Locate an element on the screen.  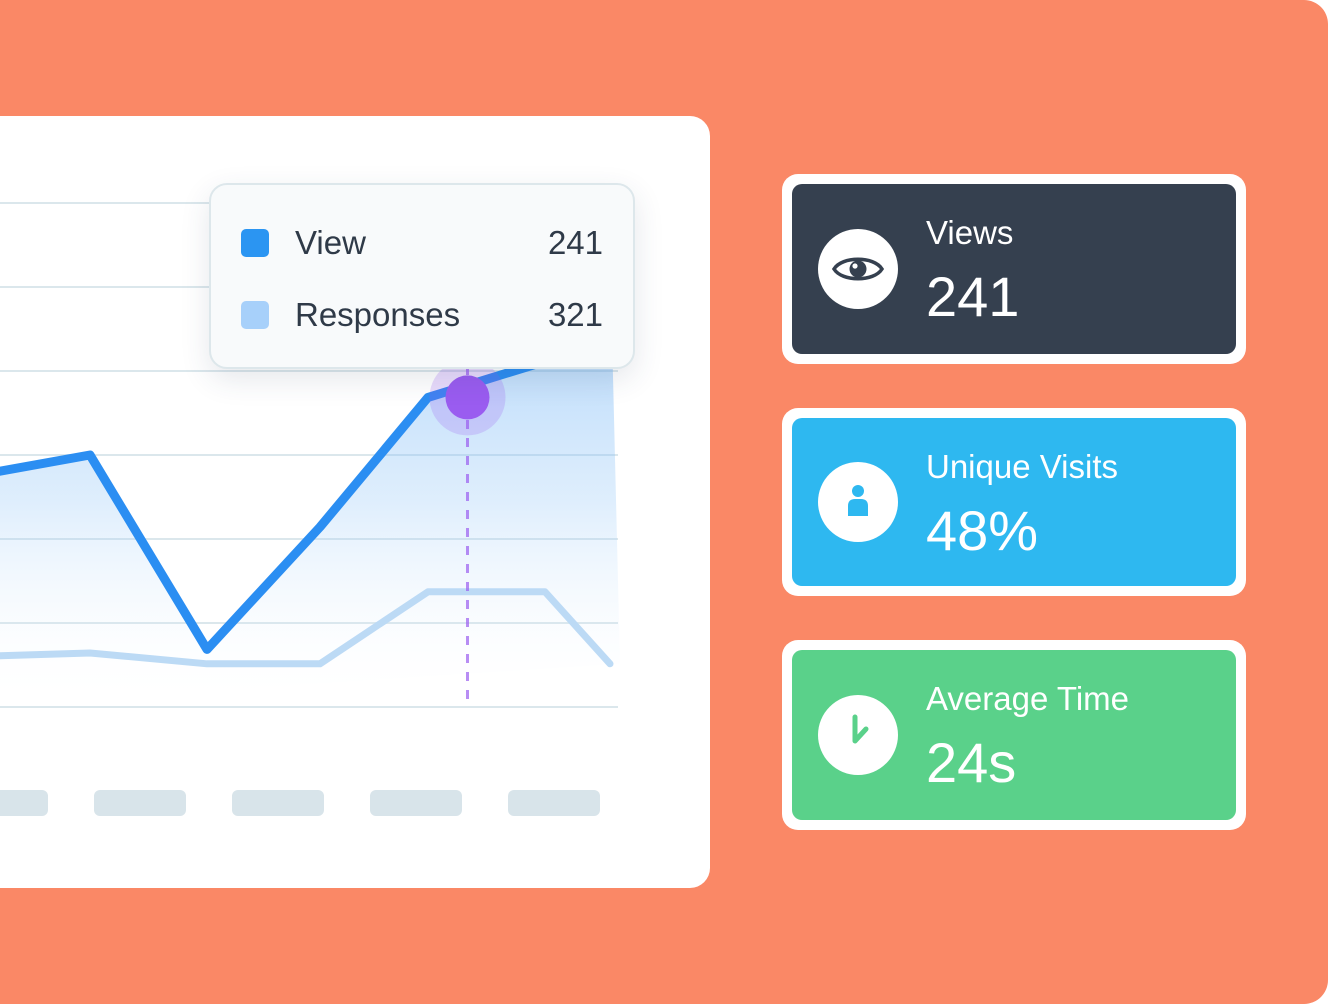
hover-marker is located at coordinates (467, 397).